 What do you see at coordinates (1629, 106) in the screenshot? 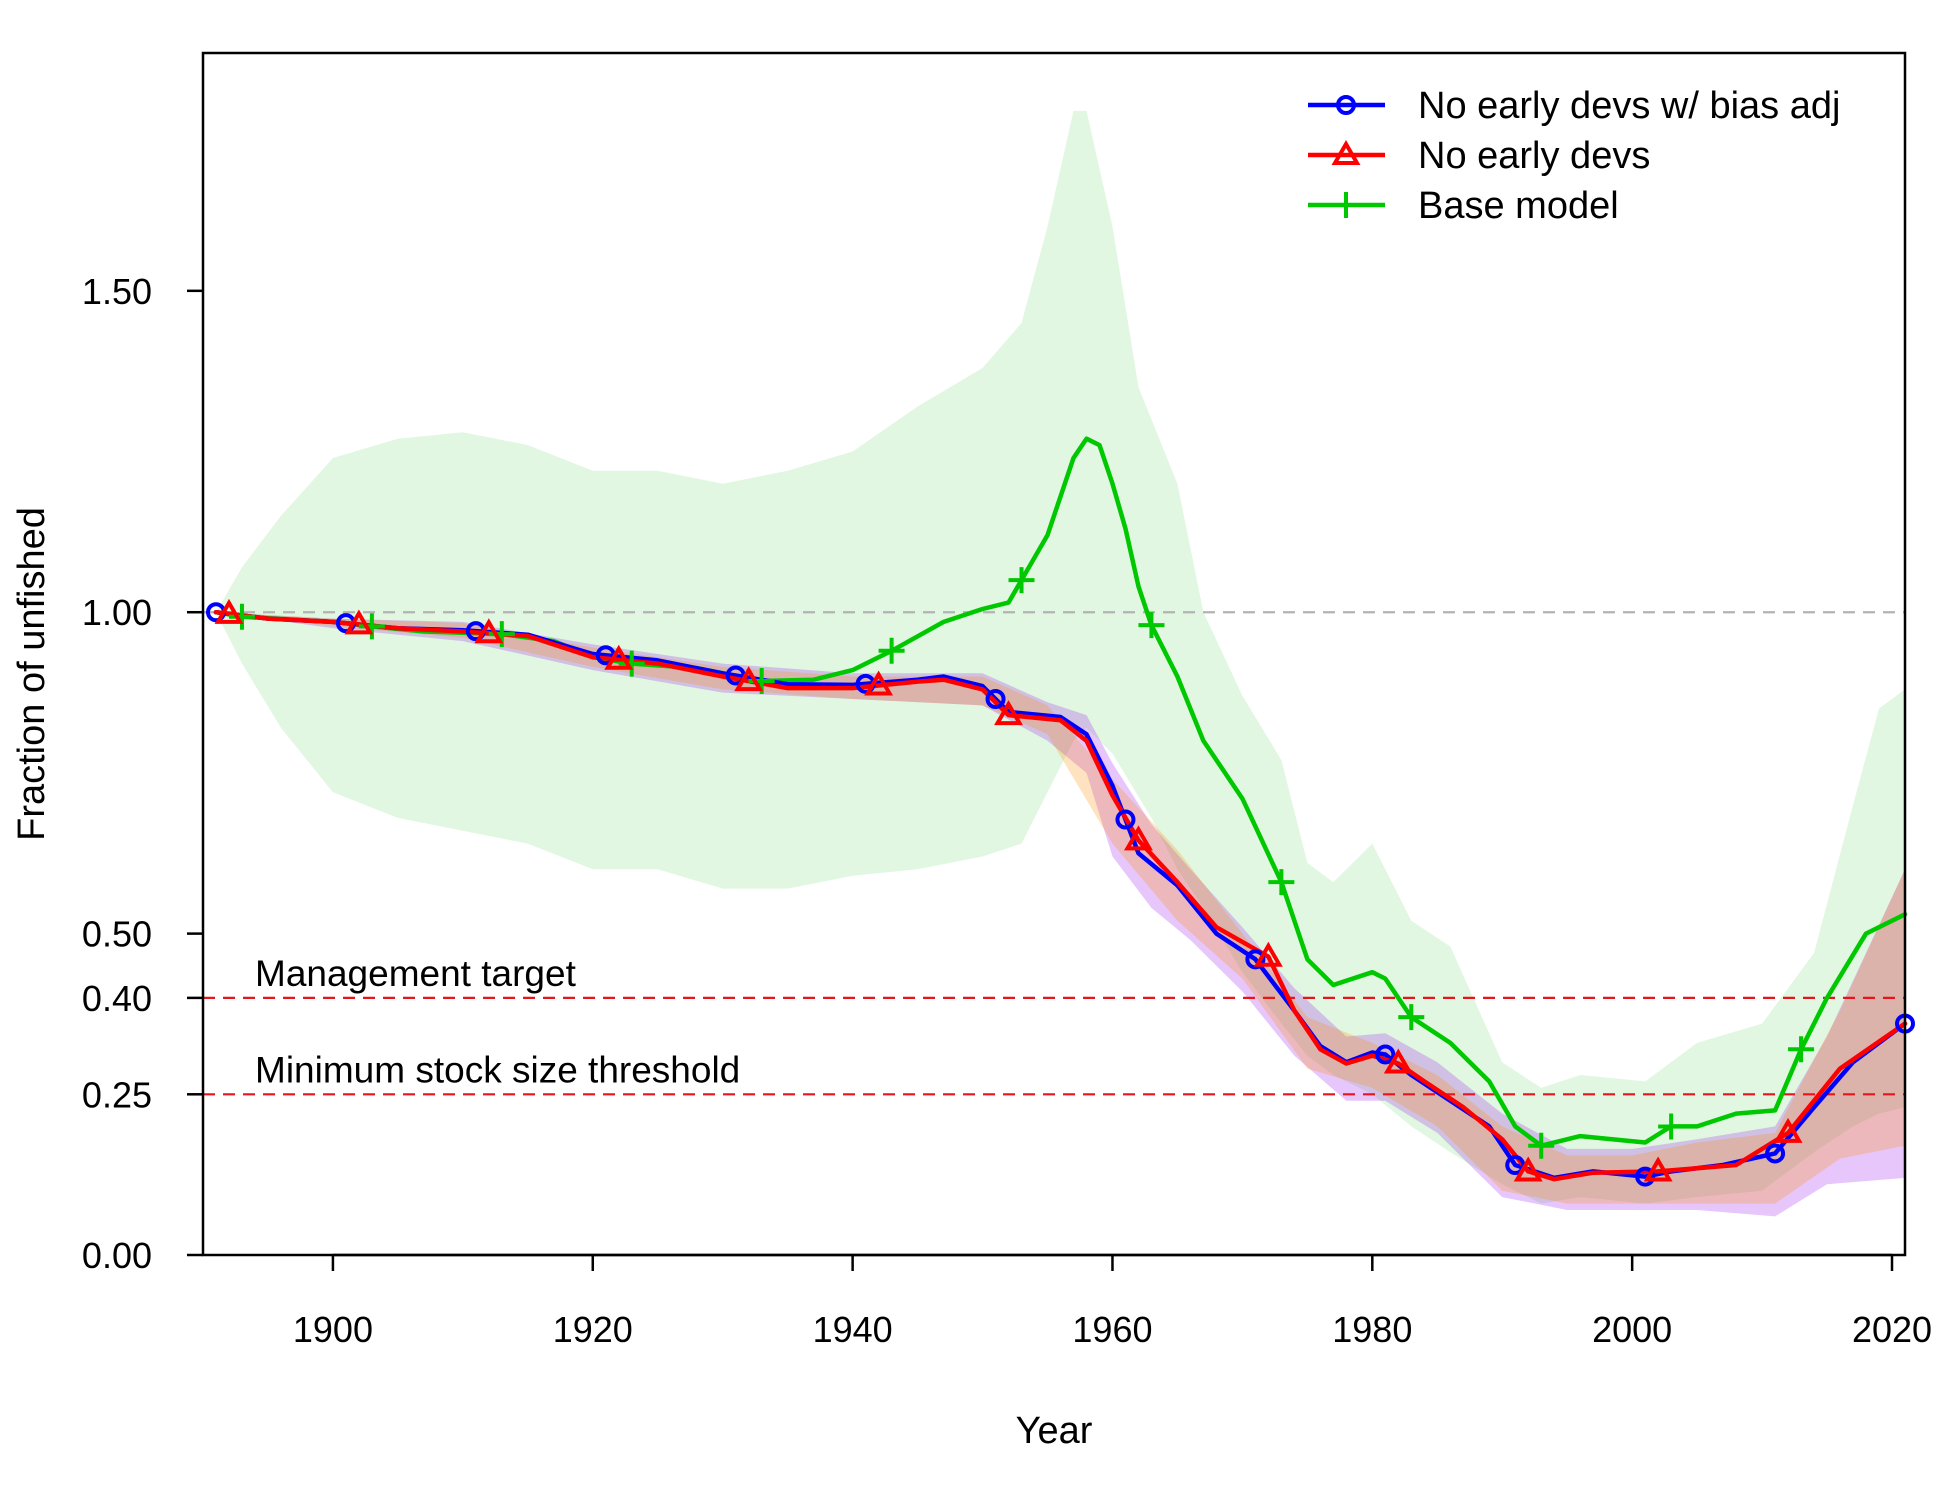
I see `legend-label-0: No early devs w/ bias adj` at bounding box center [1629, 106].